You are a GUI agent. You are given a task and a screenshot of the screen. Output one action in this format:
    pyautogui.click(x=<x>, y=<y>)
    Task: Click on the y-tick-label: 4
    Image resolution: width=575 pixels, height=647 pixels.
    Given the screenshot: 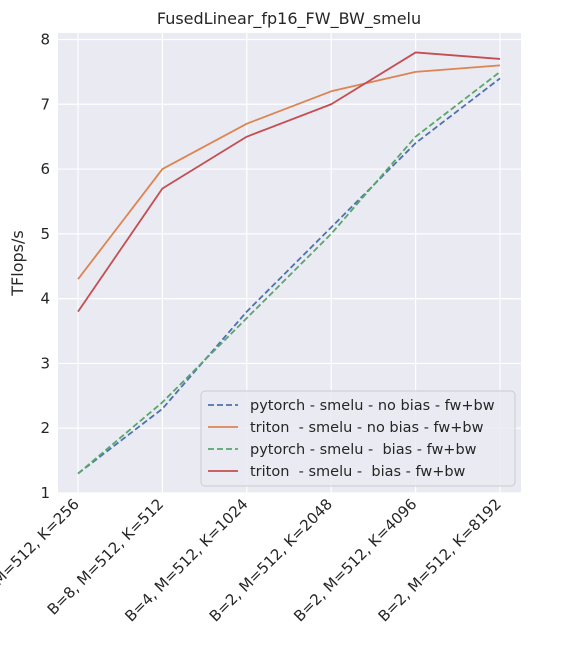 What is the action you would take?
    pyautogui.click(x=45, y=299)
    